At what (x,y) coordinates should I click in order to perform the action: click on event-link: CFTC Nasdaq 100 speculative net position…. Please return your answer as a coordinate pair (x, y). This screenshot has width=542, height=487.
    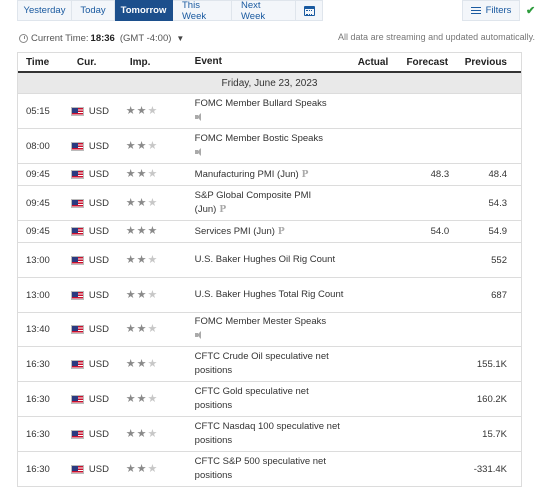
    Looking at the image, I should click on (267, 433).